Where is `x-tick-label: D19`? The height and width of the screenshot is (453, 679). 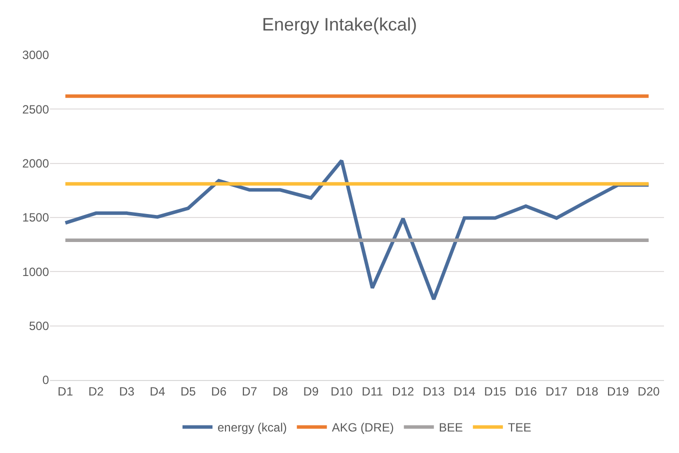 x-tick-label: D19 is located at coordinates (618, 391).